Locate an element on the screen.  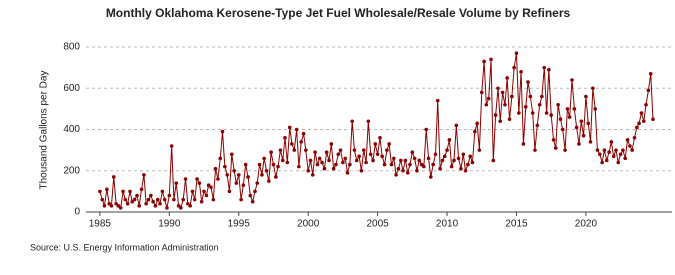
x-tick-label: 1995 is located at coordinates (239, 224).